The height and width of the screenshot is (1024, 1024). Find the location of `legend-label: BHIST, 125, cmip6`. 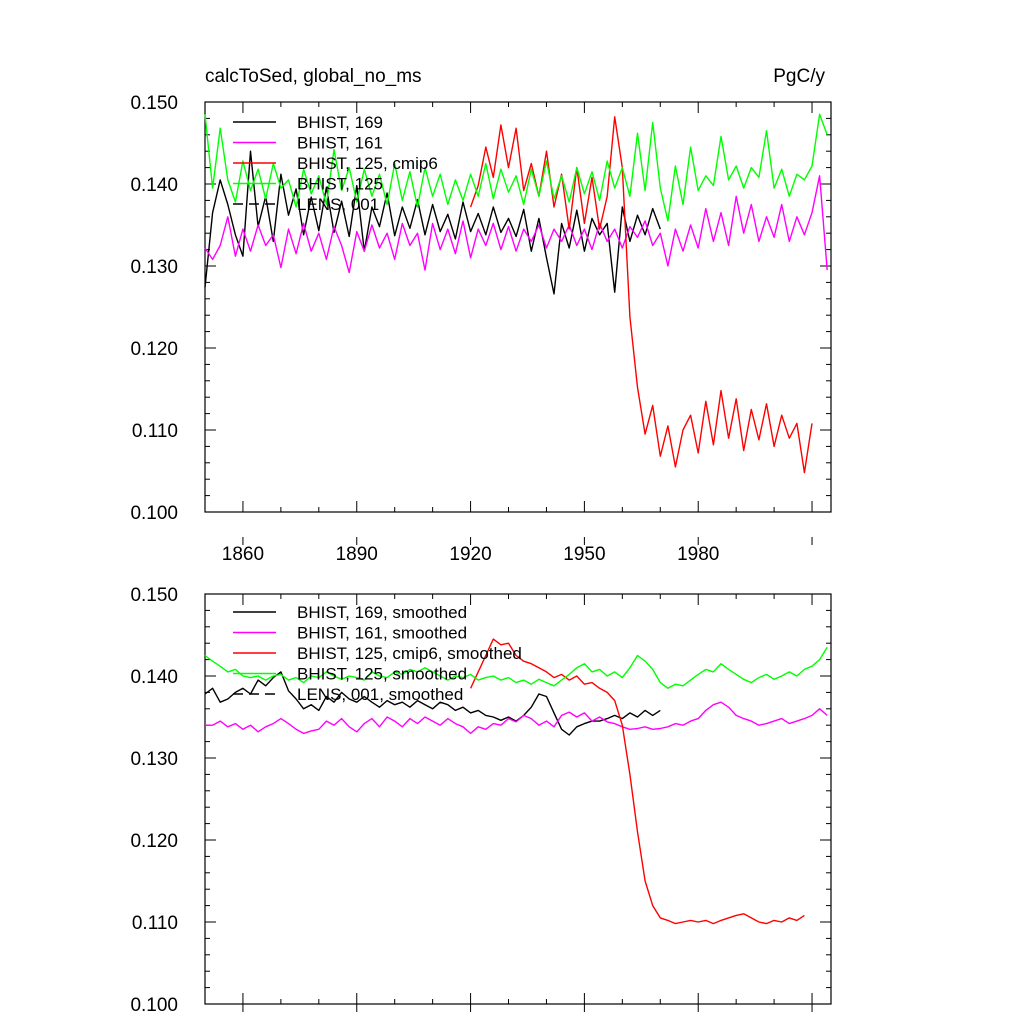

legend-label: BHIST, 125, cmip6 is located at coordinates (367, 163).